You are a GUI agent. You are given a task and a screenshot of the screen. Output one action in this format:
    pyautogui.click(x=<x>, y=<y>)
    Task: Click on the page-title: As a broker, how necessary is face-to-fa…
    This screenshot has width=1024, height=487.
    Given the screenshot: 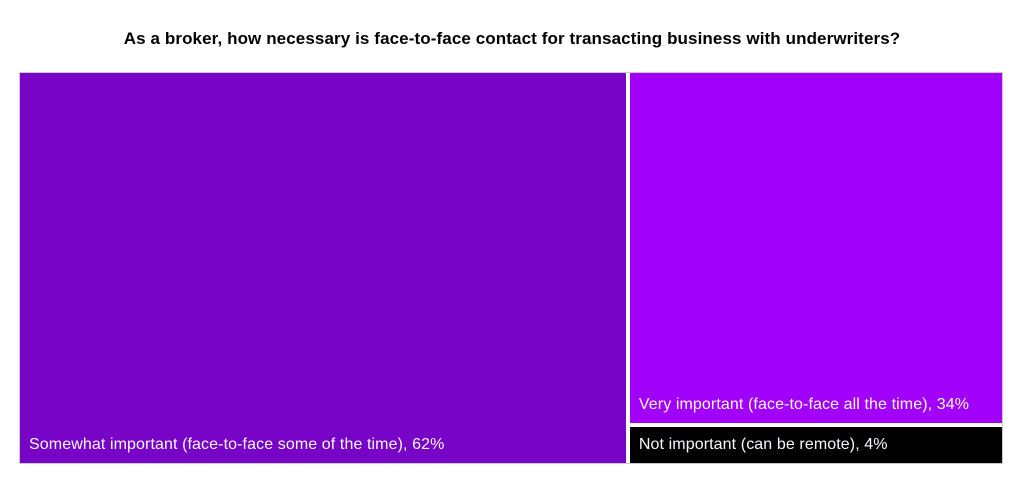 What is the action you would take?
    pyautogui.click(x=512, y=38)
    